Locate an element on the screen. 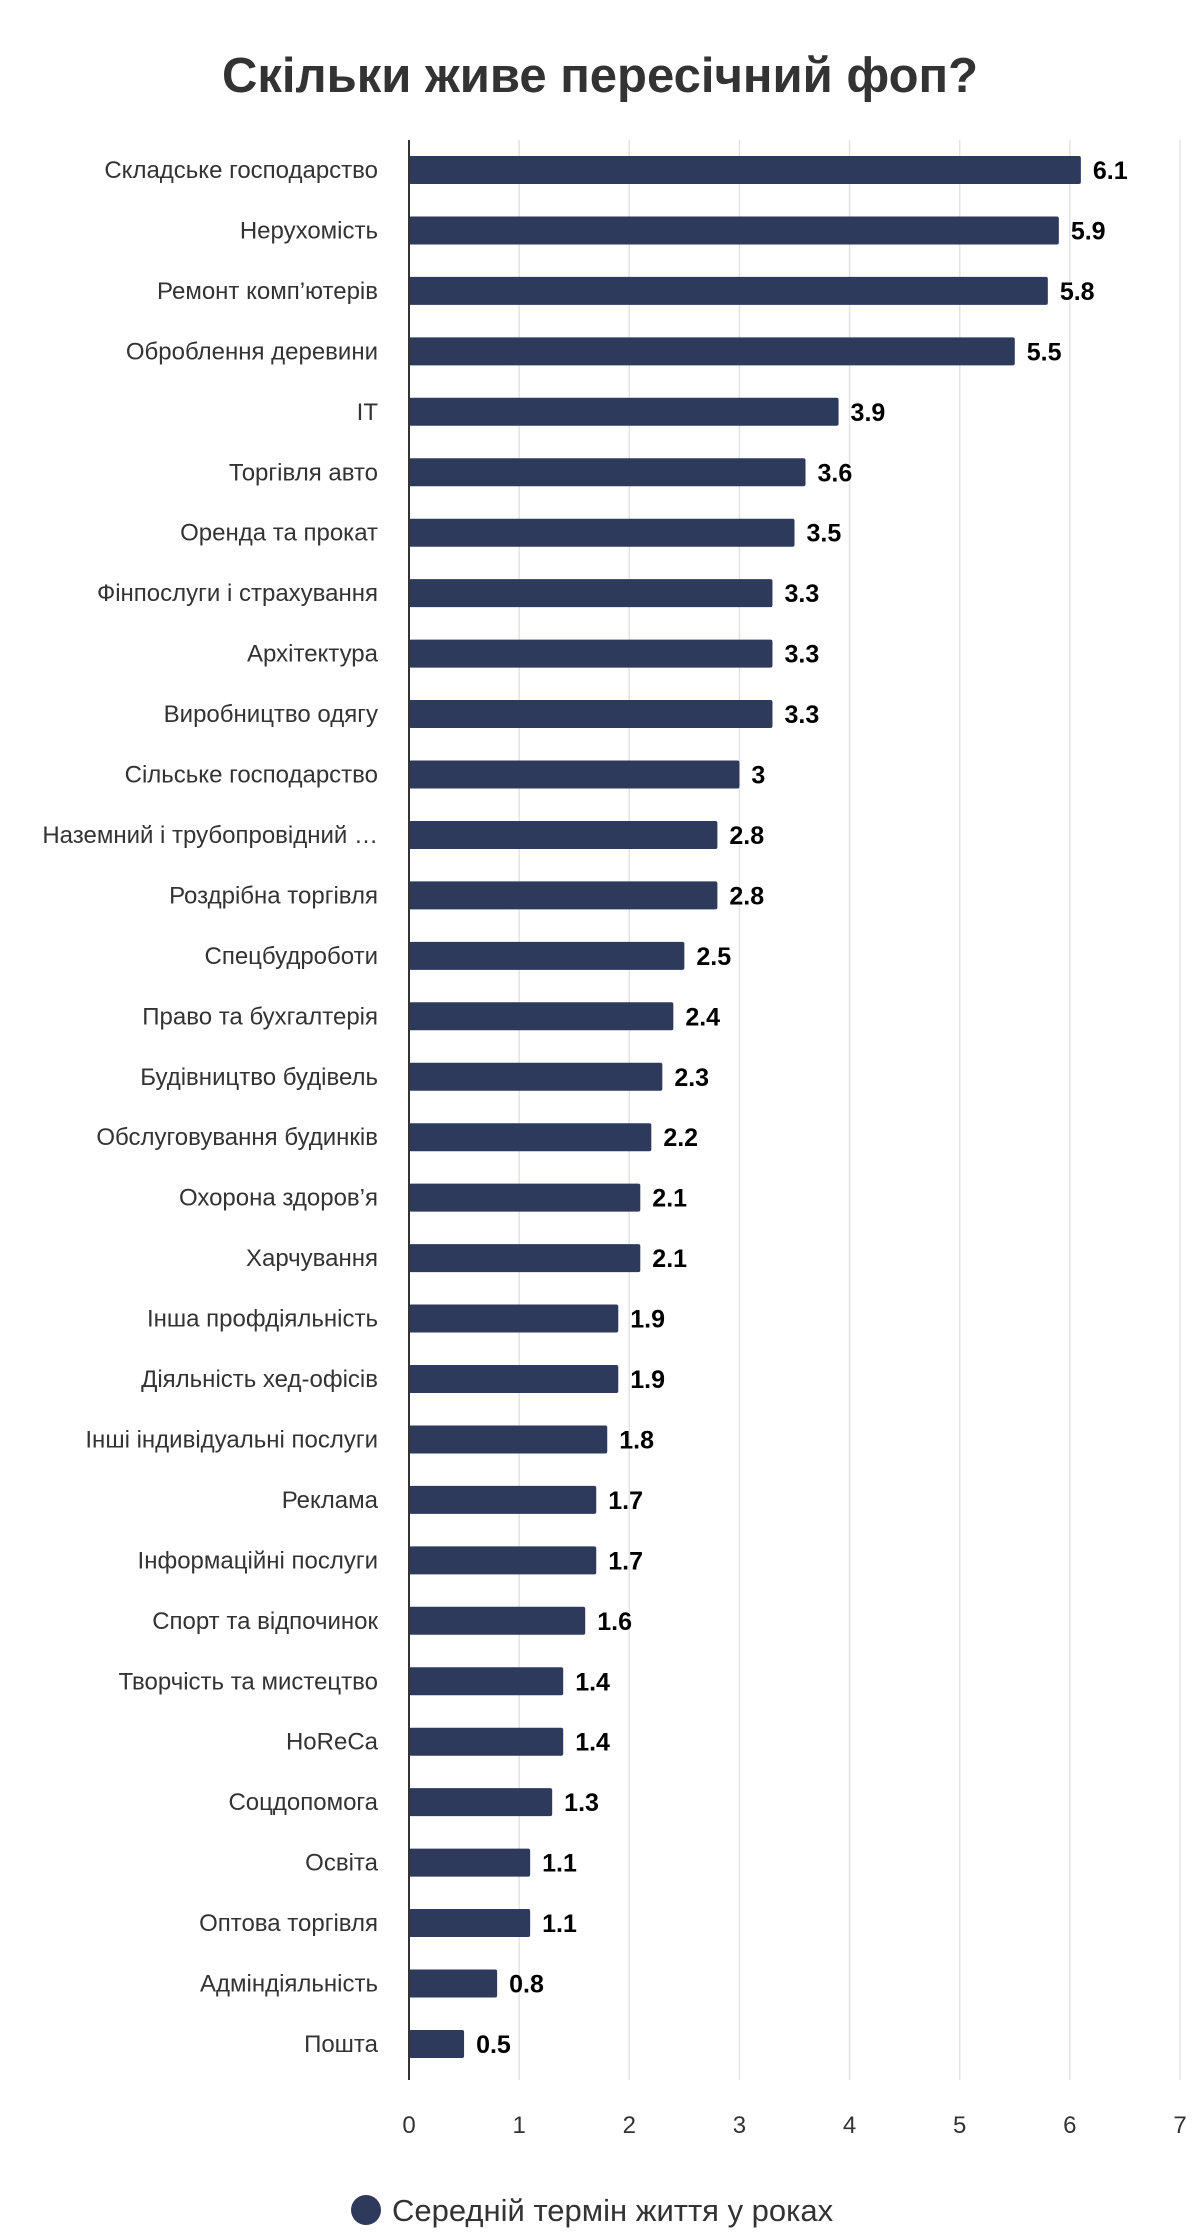 The height and width of the screenshot is (2238, 1200). category-label: Спорт та відпочинок is located at coordinates (265, 1621).